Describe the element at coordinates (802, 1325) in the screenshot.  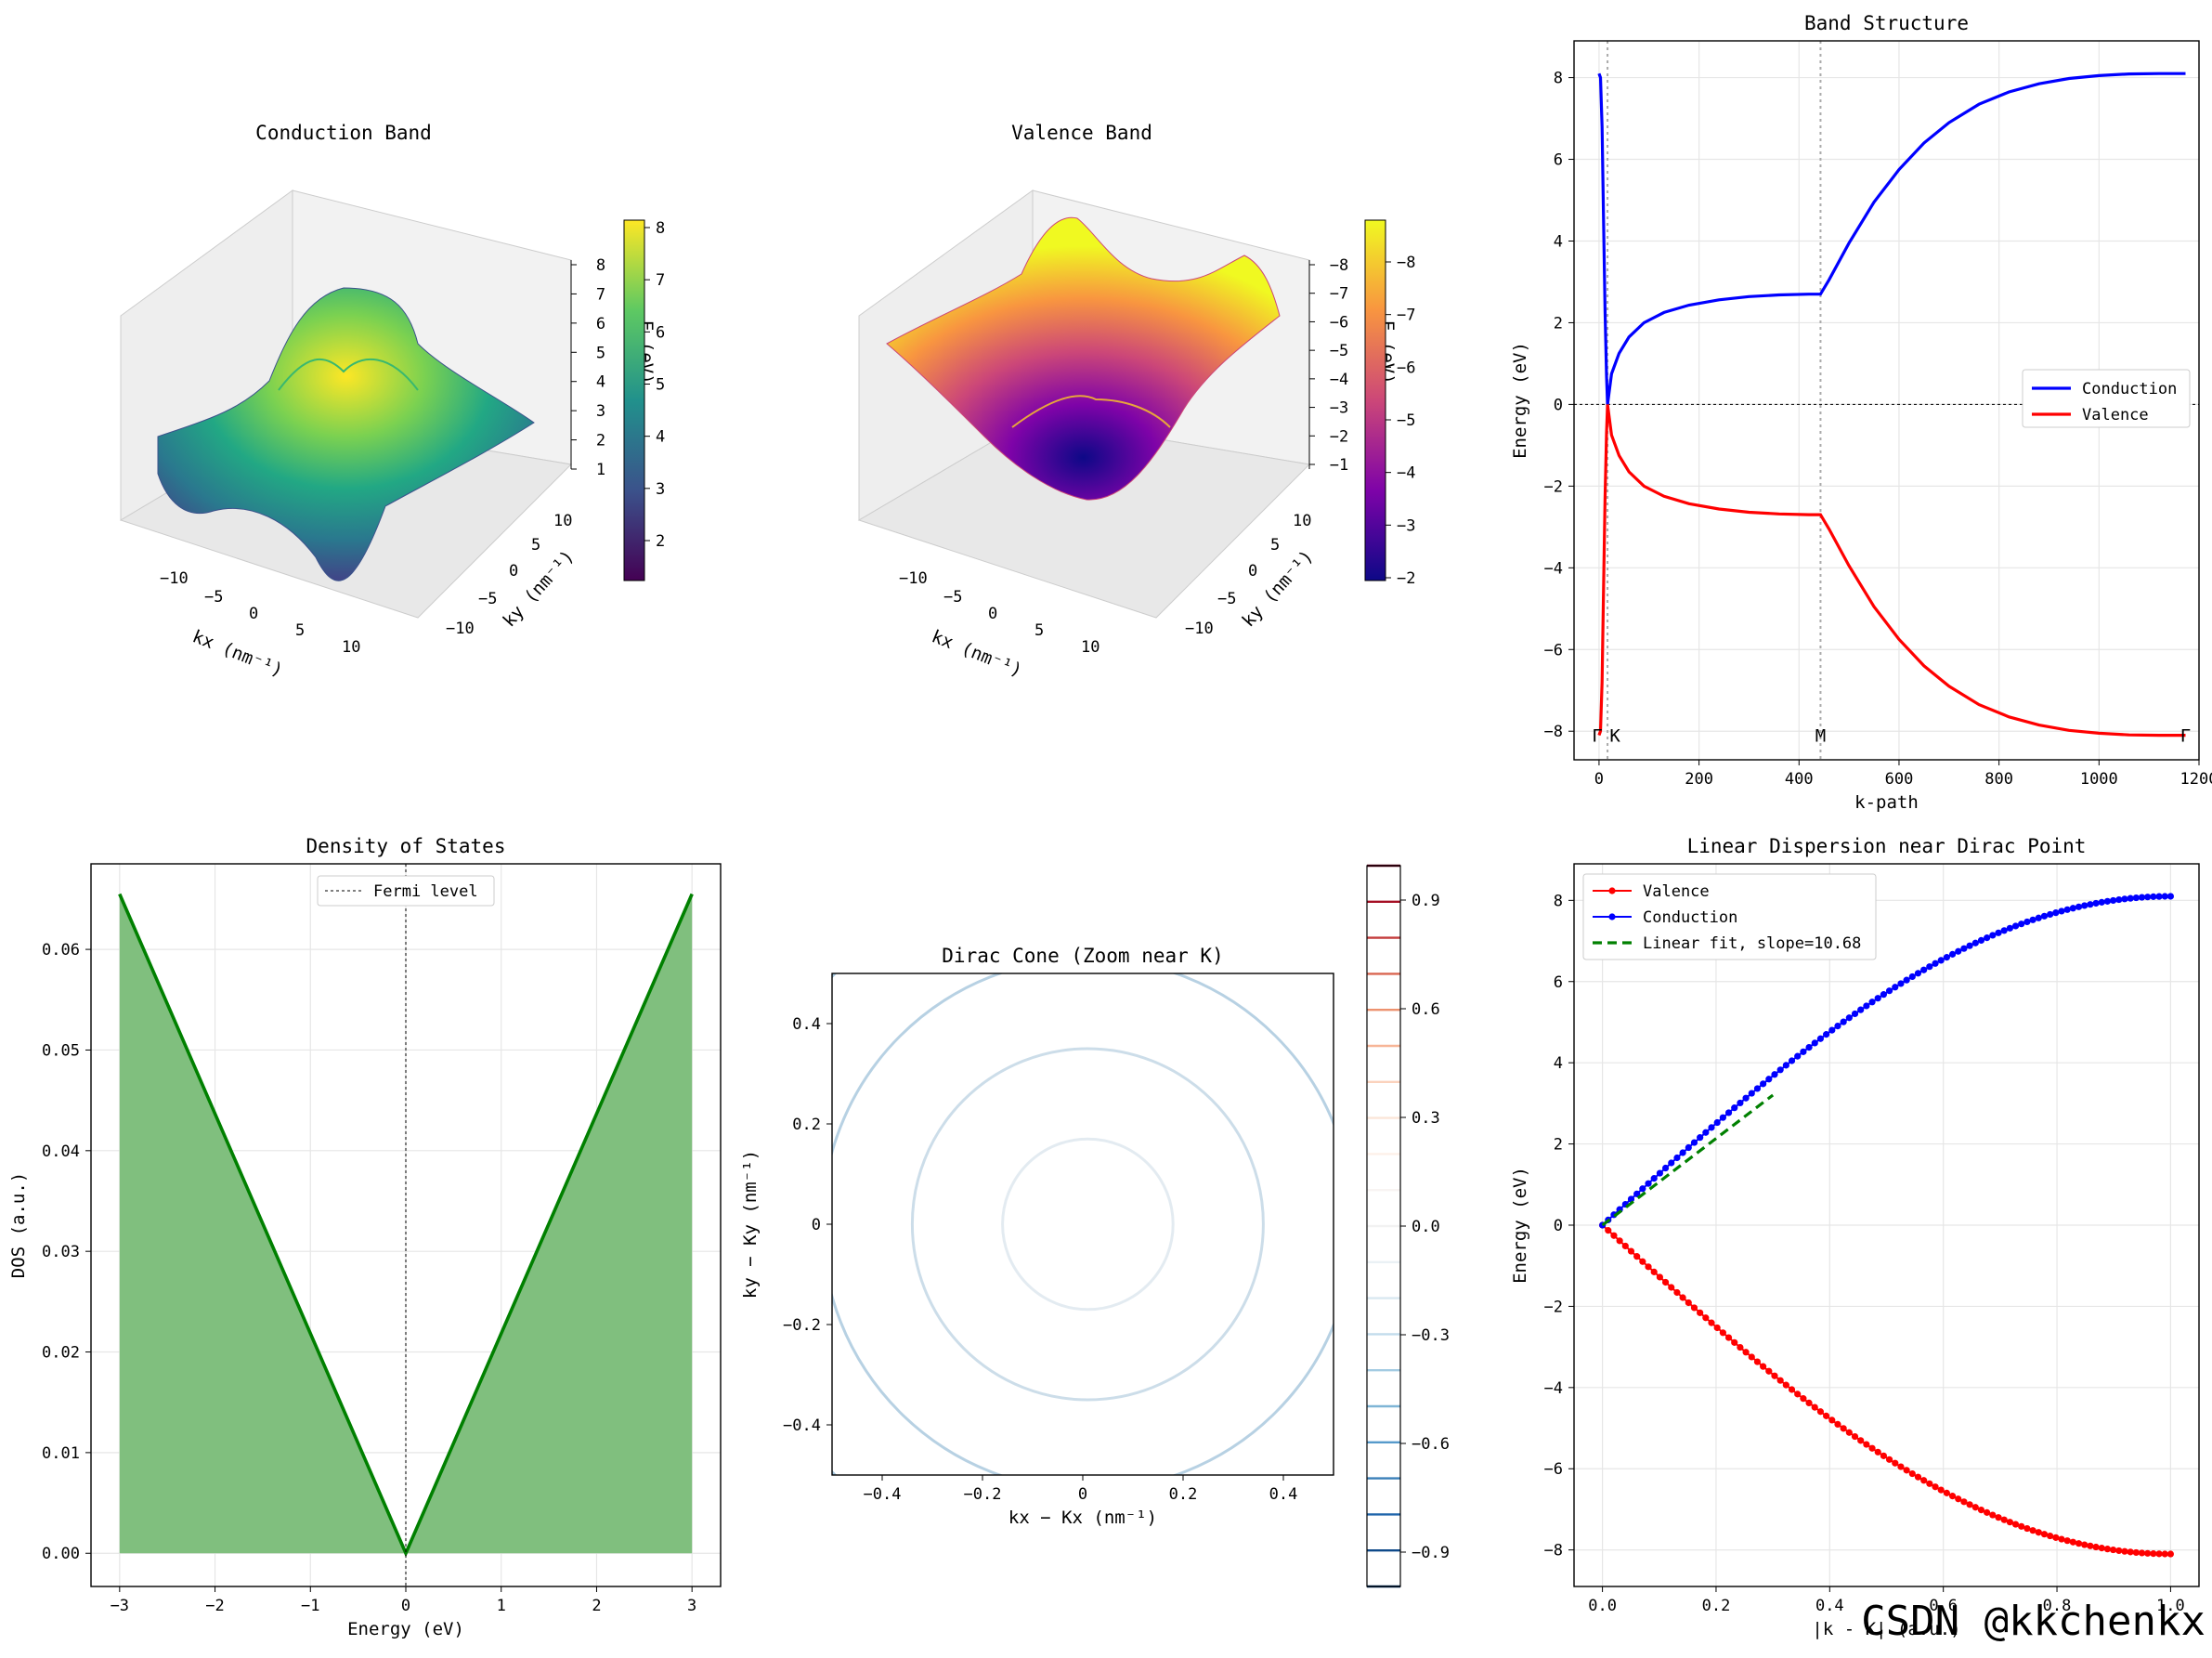
I see `y-tick-label: −0.2` at that location.